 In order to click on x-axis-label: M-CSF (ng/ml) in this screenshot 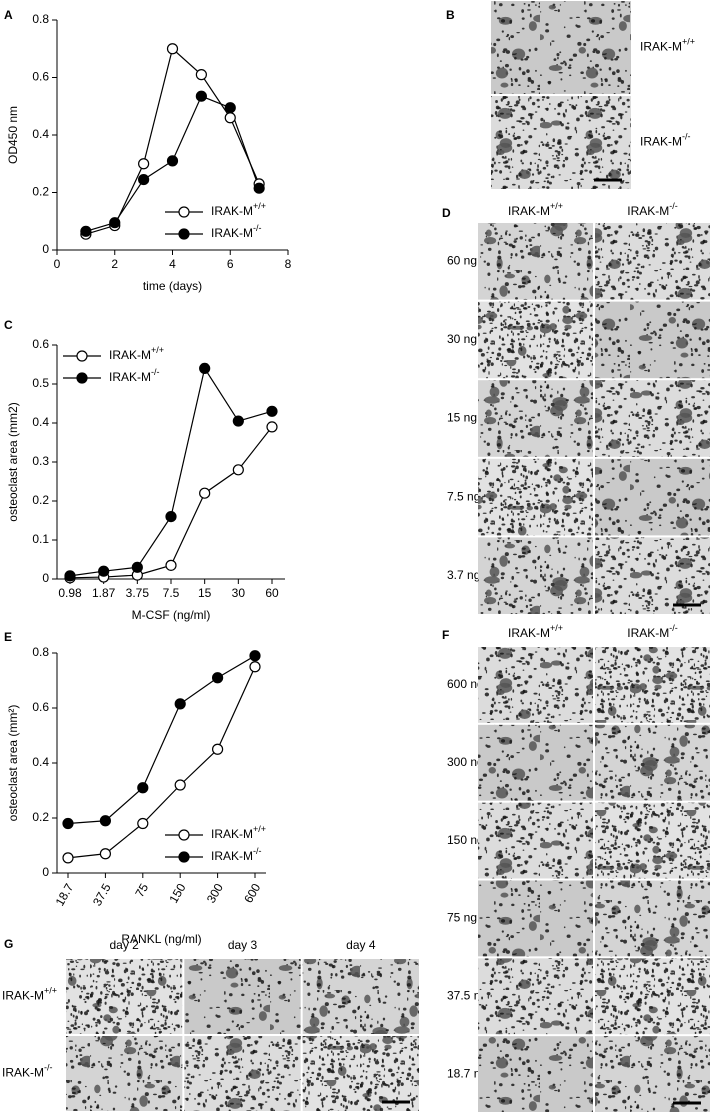, I will do `click(171, 615)`.